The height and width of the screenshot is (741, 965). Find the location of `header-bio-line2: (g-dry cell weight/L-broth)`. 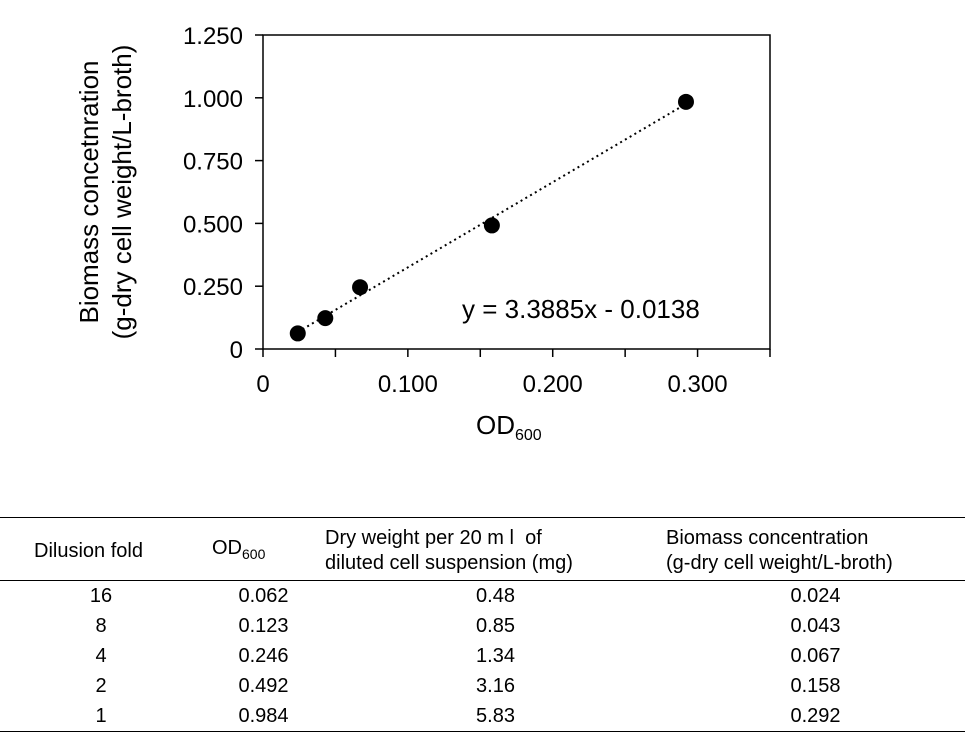

header-bio-line2: (g-dry cell weight/L-broth) is located at coordinates (779, 563).